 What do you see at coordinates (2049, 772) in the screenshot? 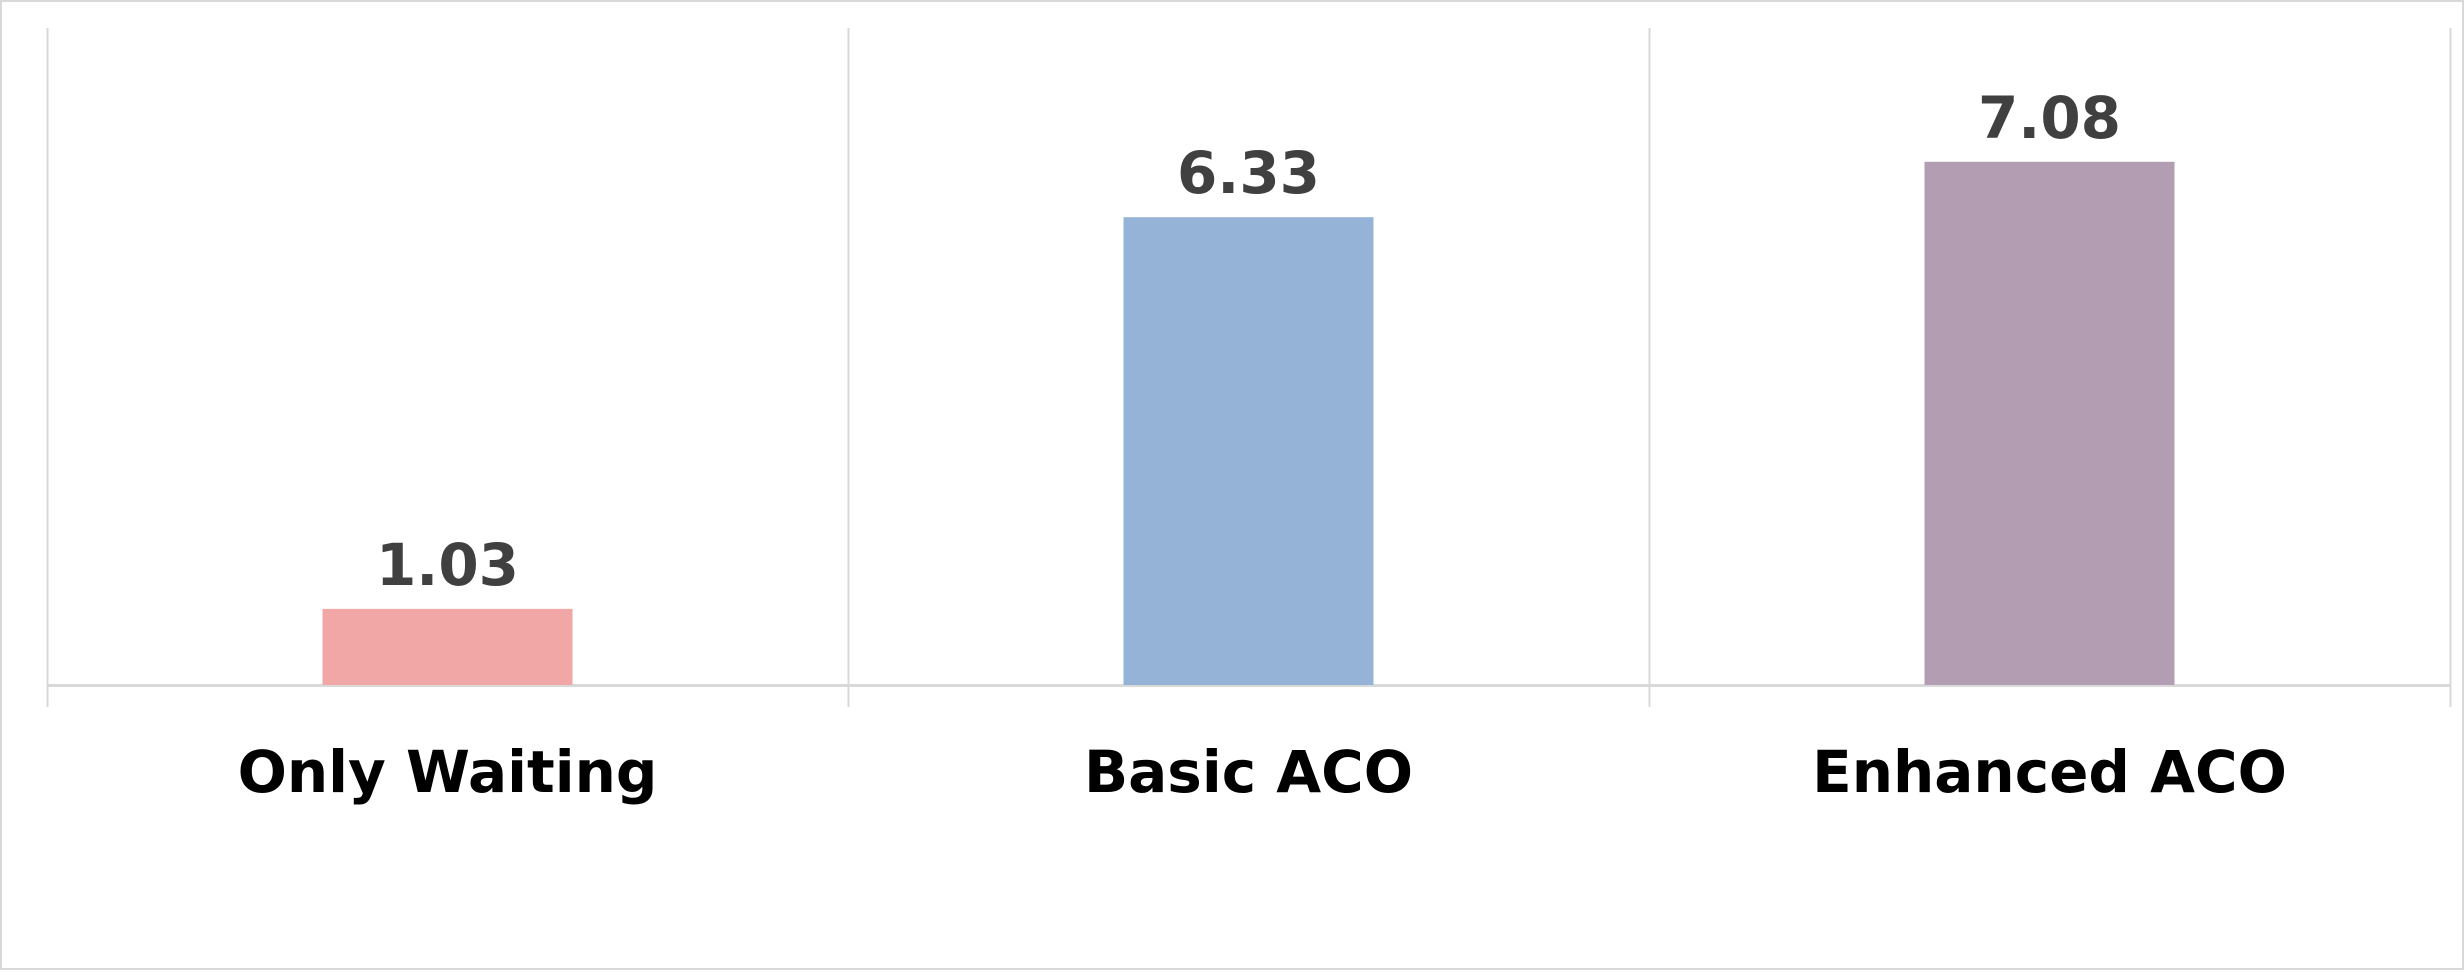
I see `x-tick-label-enhanced-aco: Enhanced ACO` at bounding box center [2049, 772].